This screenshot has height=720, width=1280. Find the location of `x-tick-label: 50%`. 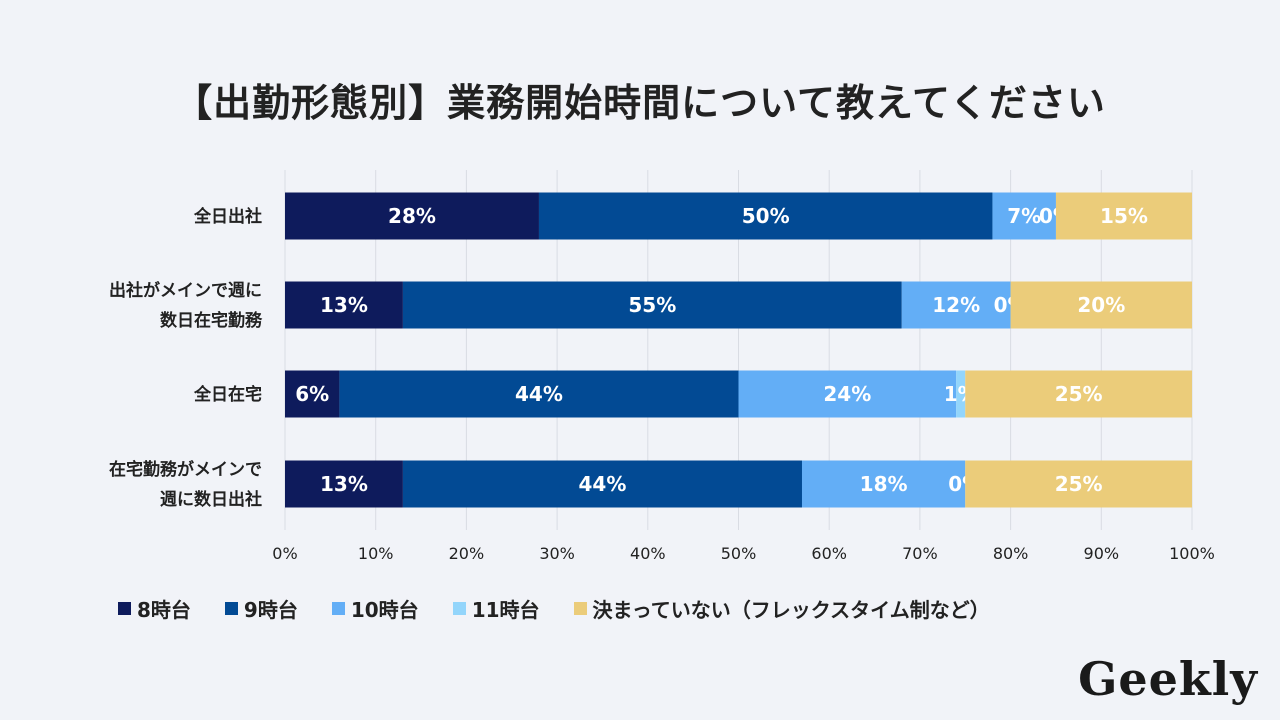

x-tick-label: 50% is located at coordinates (739, 553).